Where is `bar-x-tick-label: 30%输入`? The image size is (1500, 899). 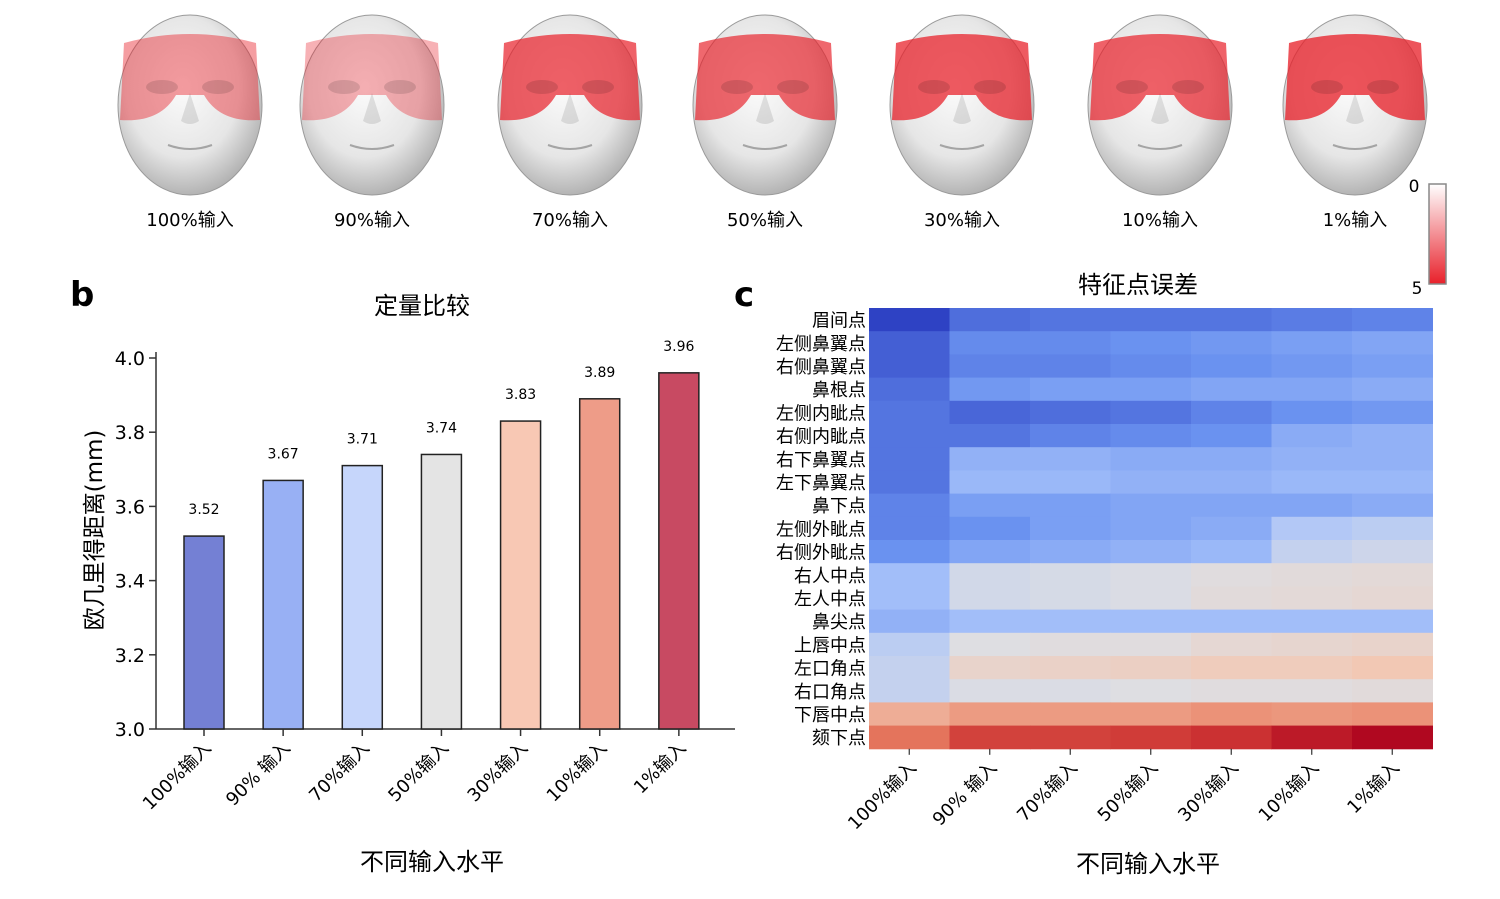 bar-x-tick-label: 30%输入 is located at coordinates (498, 772).